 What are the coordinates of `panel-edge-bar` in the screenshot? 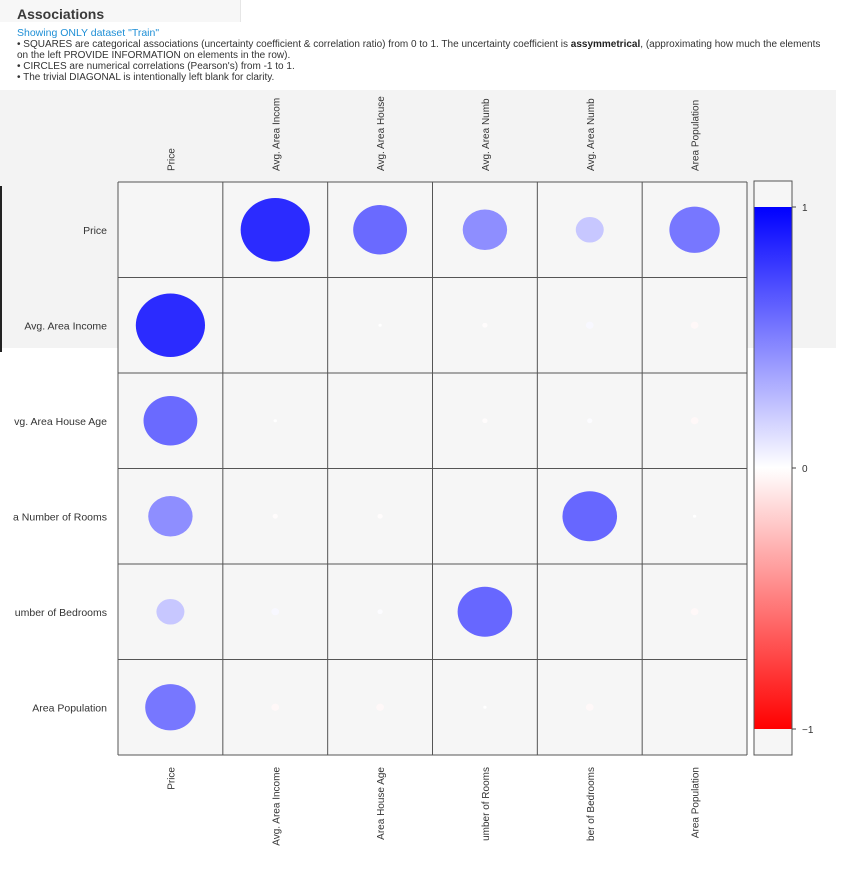 It's located at (1, 269).